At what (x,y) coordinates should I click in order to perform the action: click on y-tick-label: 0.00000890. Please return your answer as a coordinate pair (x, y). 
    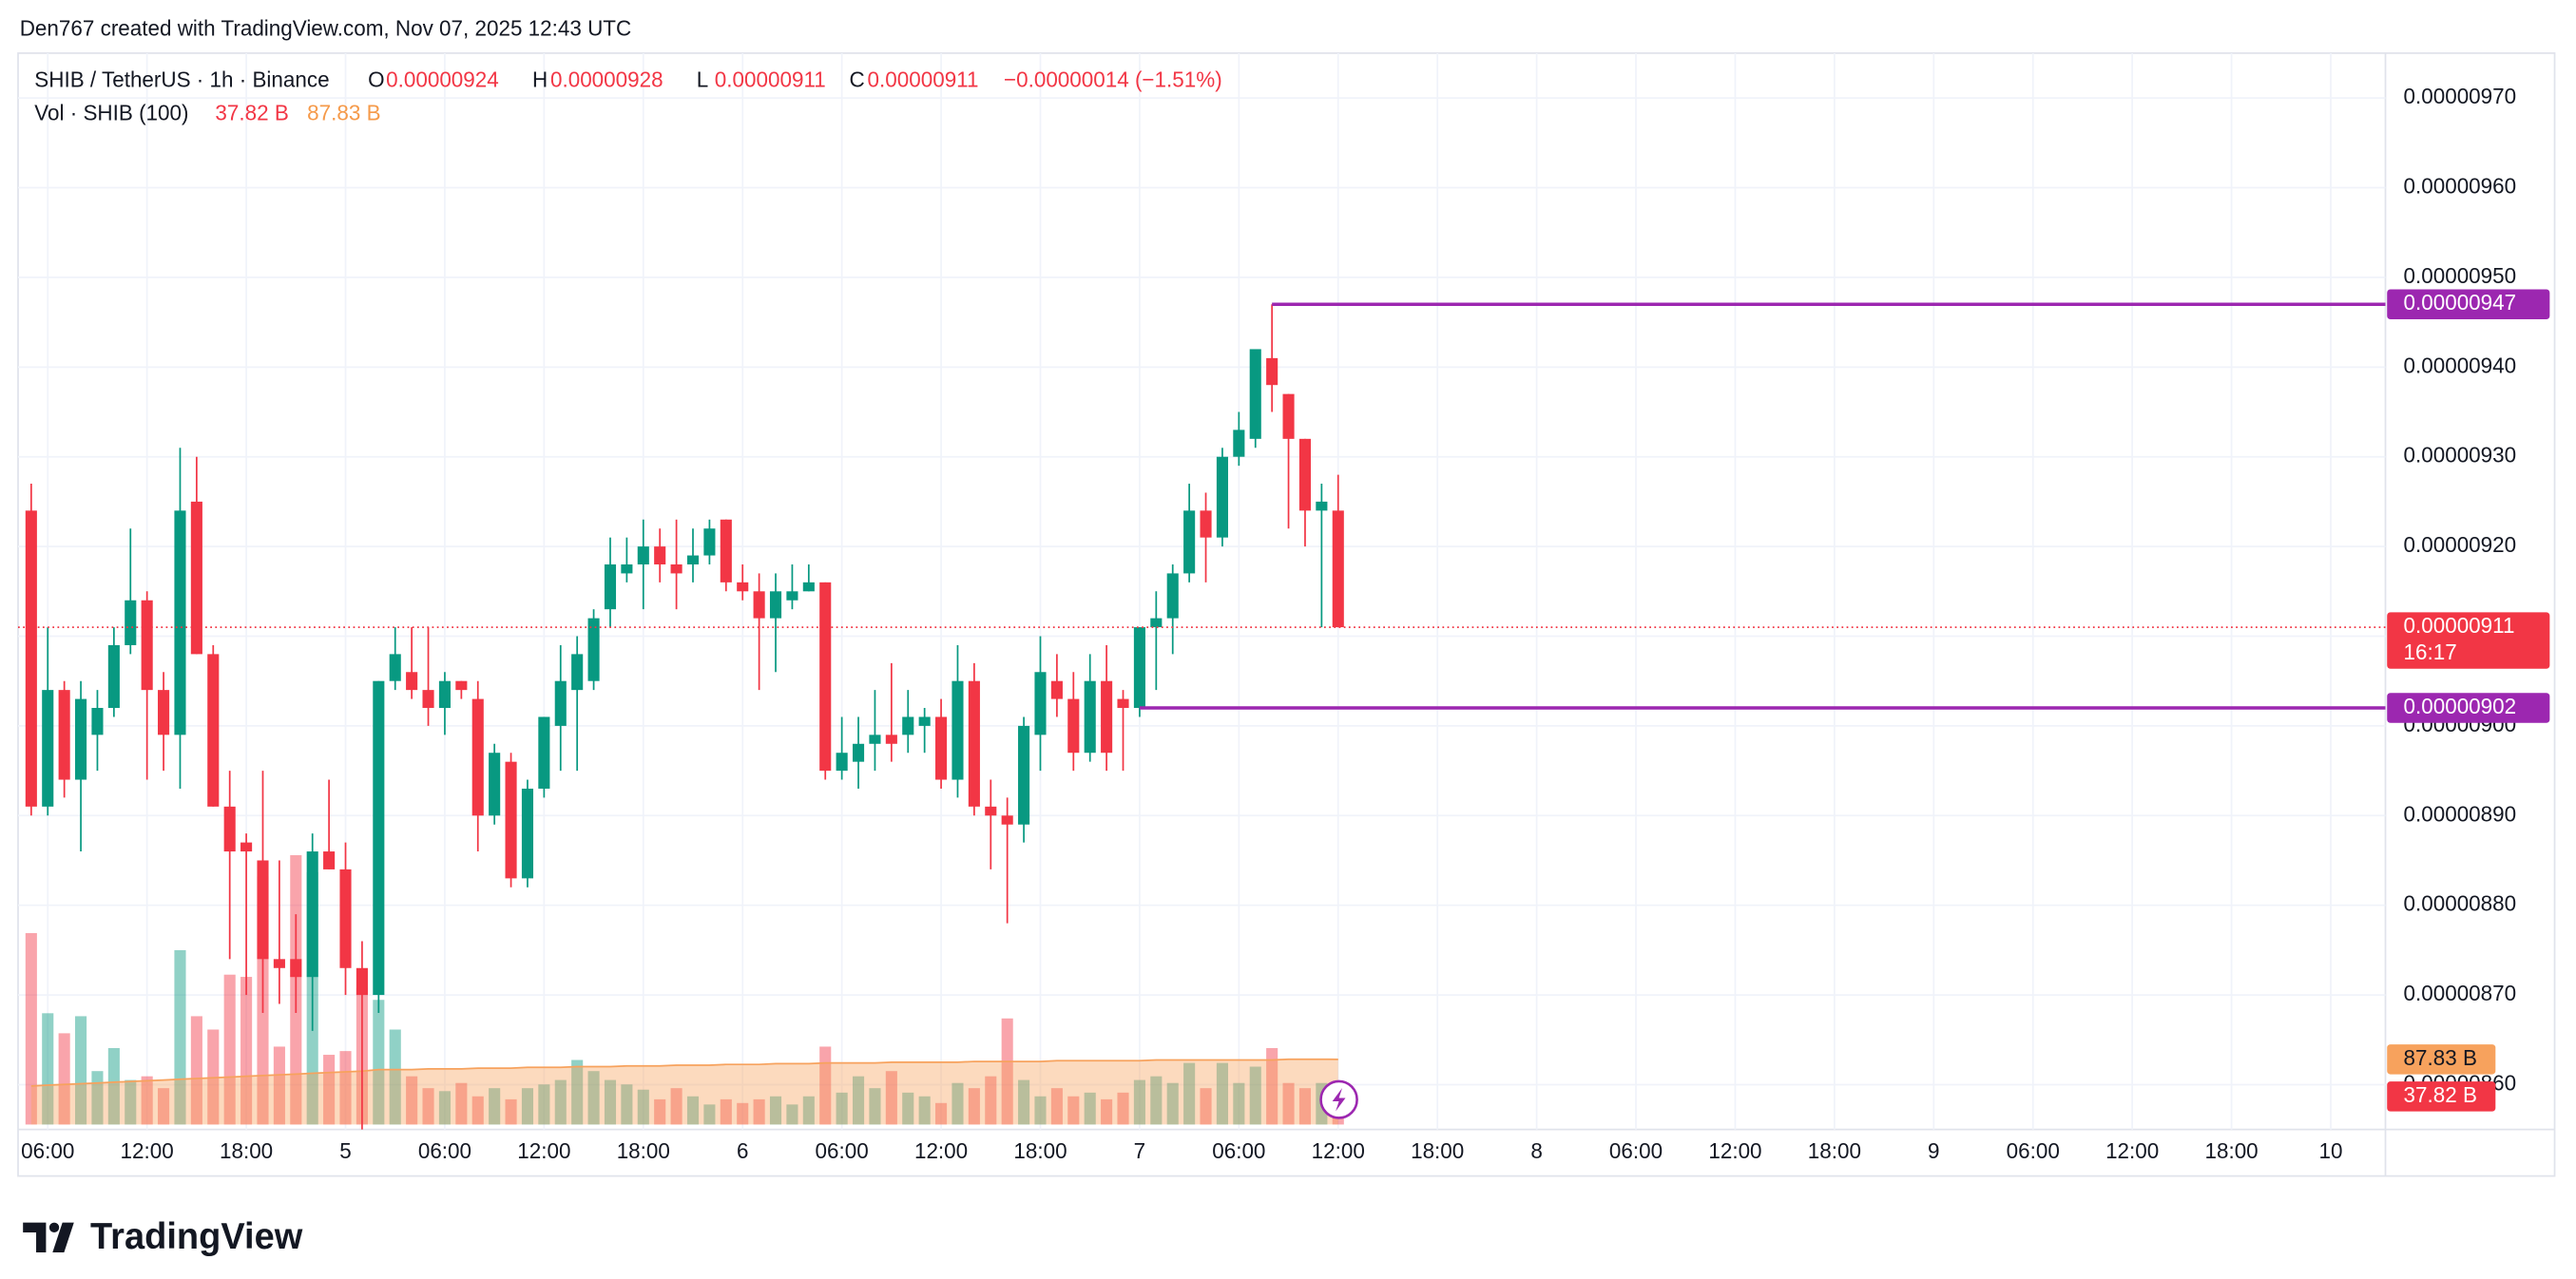
    Looking at the image, I should click on (2460, 814).